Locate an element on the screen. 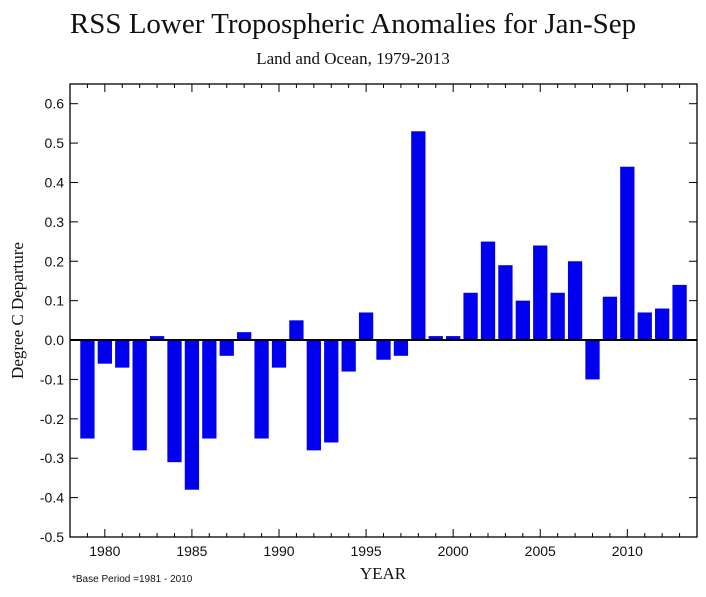 The height and width of the screenshot is (597, 706). y-tick-label: 0.6 is located at coordinates (55, 104).